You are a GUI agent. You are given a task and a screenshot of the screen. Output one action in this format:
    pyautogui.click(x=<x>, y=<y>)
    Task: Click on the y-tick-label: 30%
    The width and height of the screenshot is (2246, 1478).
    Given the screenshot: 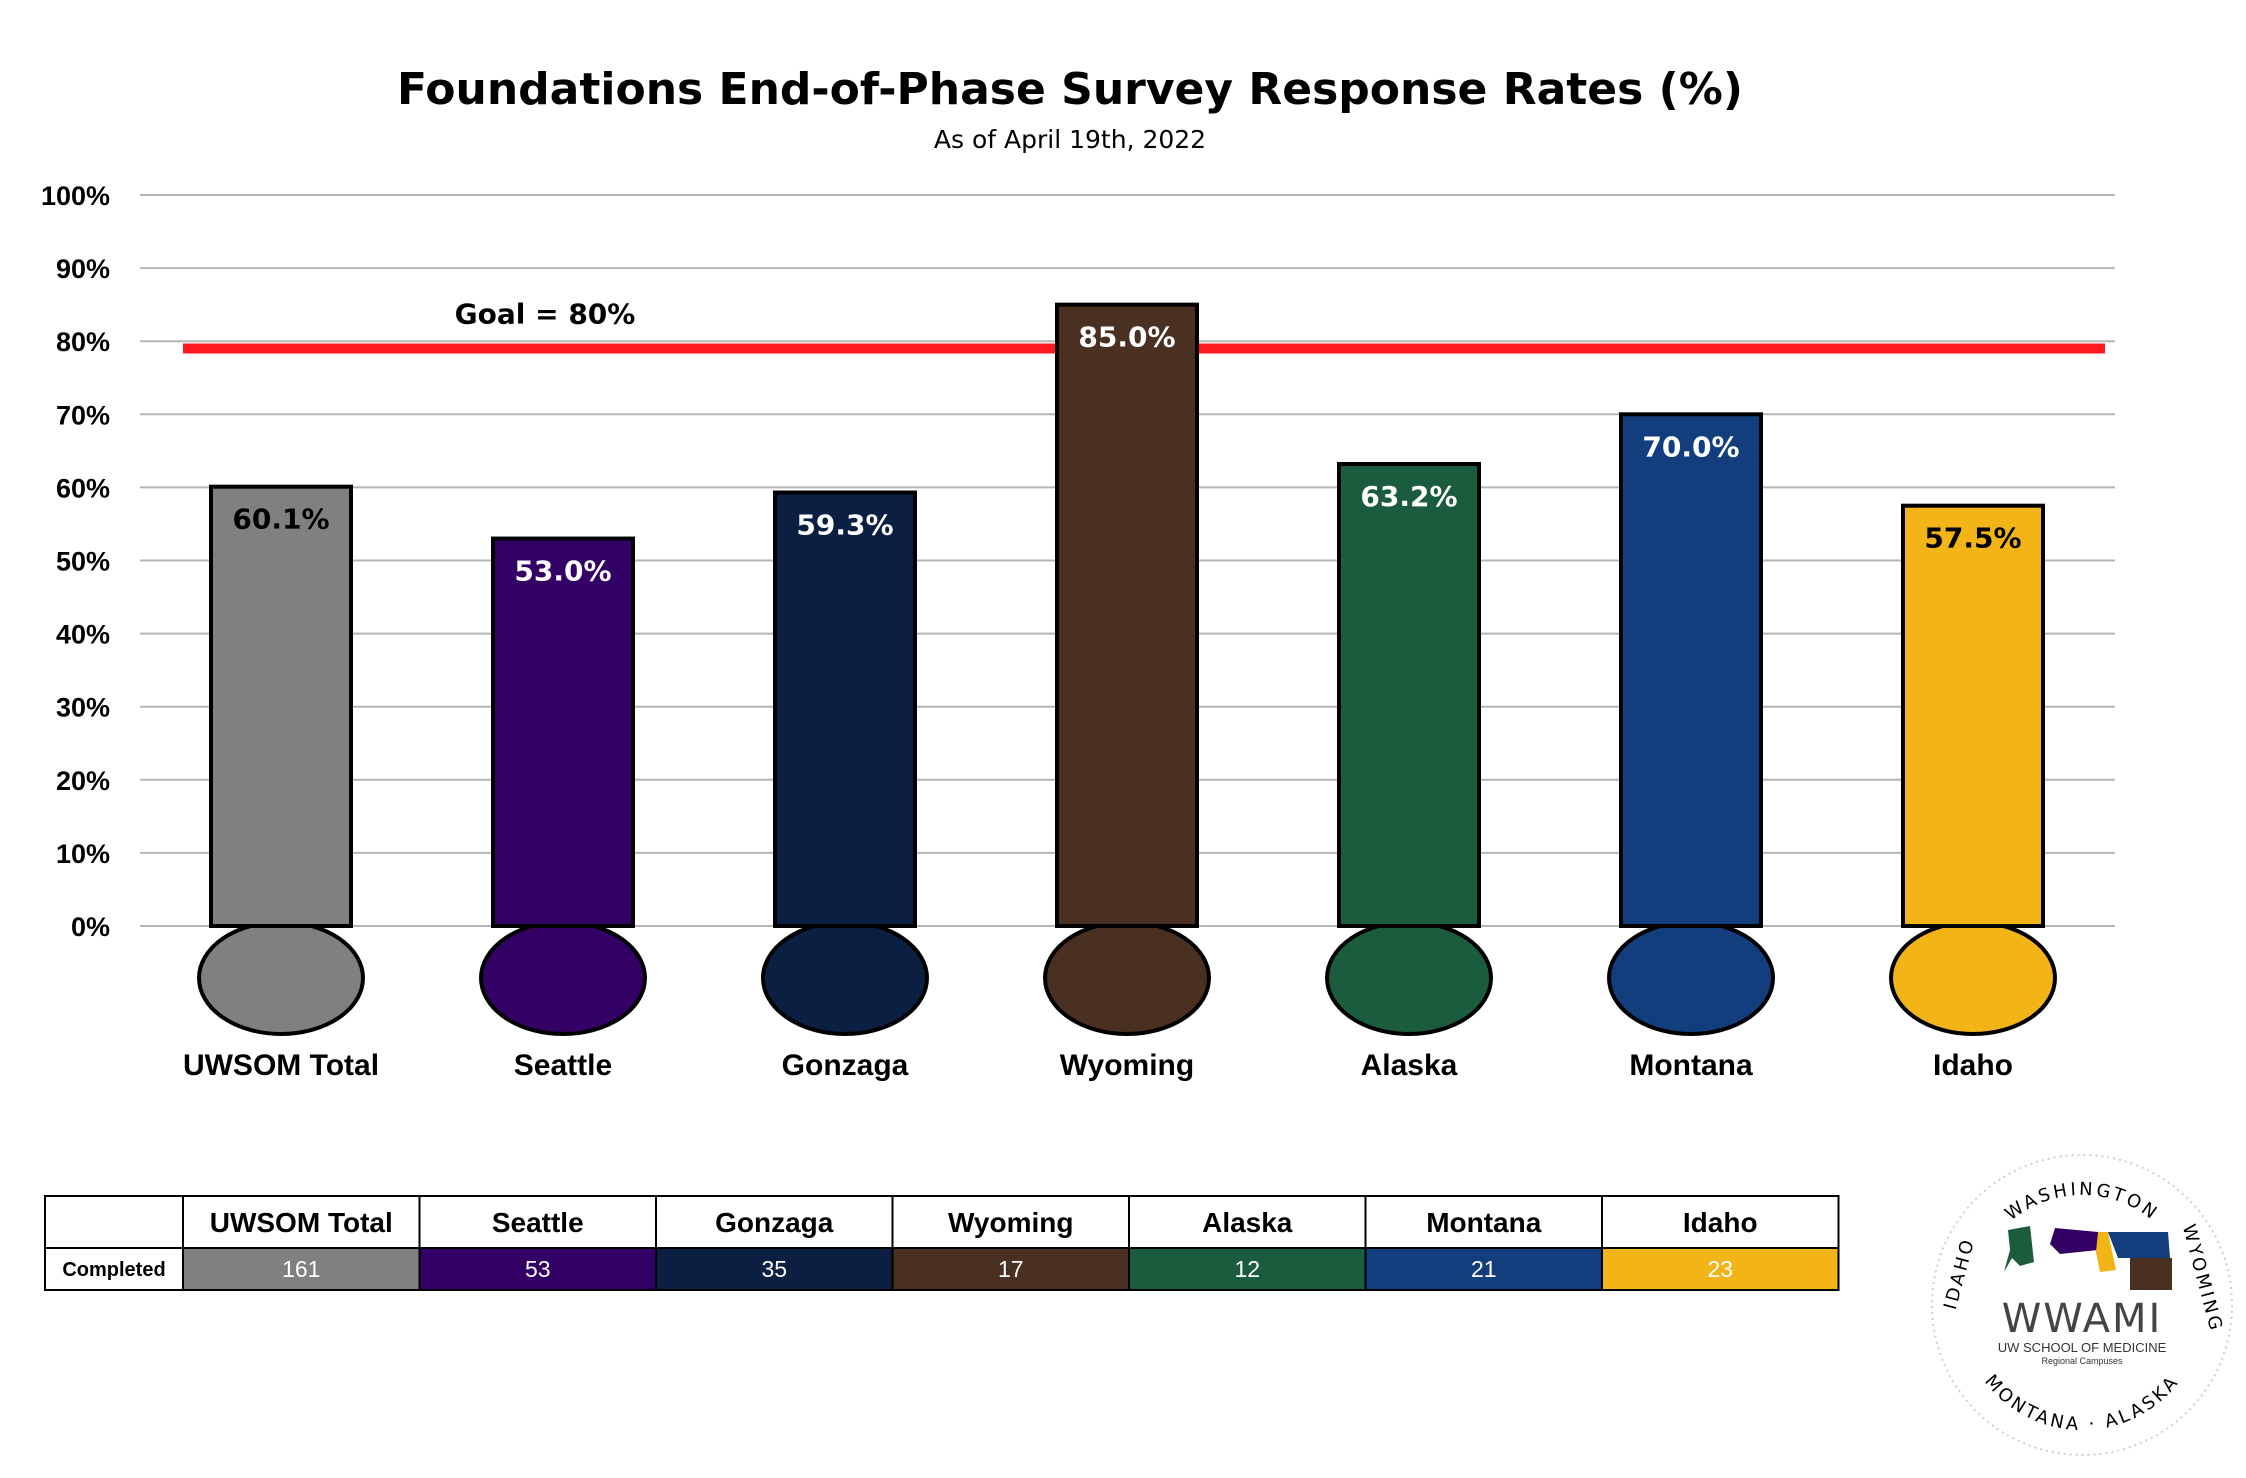 What is the action you would take?
    pyautogui.click(x=83, y=708)
    